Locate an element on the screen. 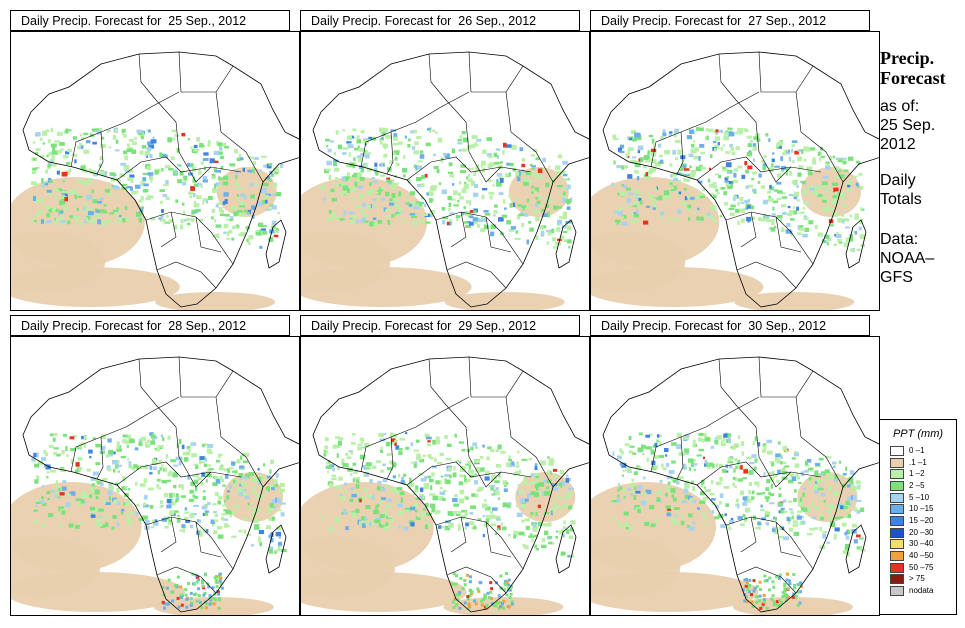  coastline is located at coordinates (160, 484).